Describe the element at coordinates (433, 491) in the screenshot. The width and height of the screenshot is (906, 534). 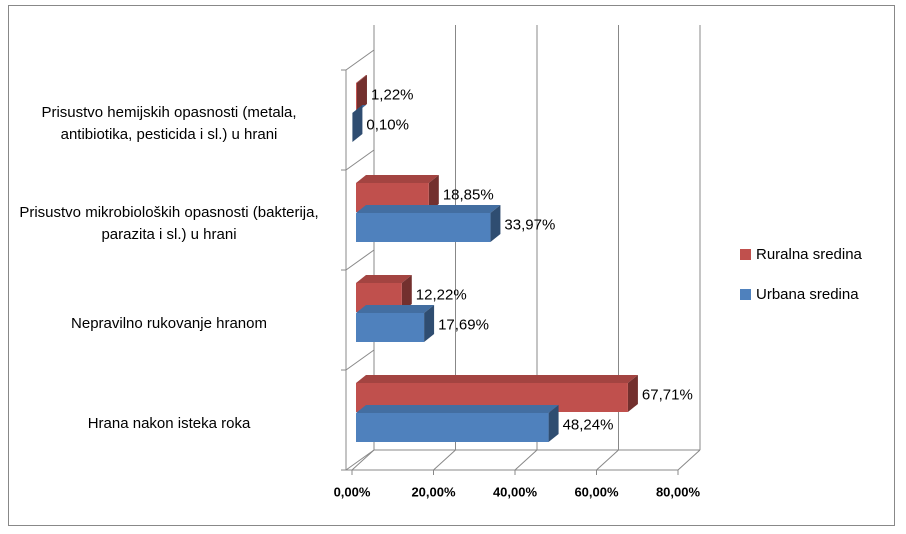
I see `x-tick-label: 20,00%` at that location.